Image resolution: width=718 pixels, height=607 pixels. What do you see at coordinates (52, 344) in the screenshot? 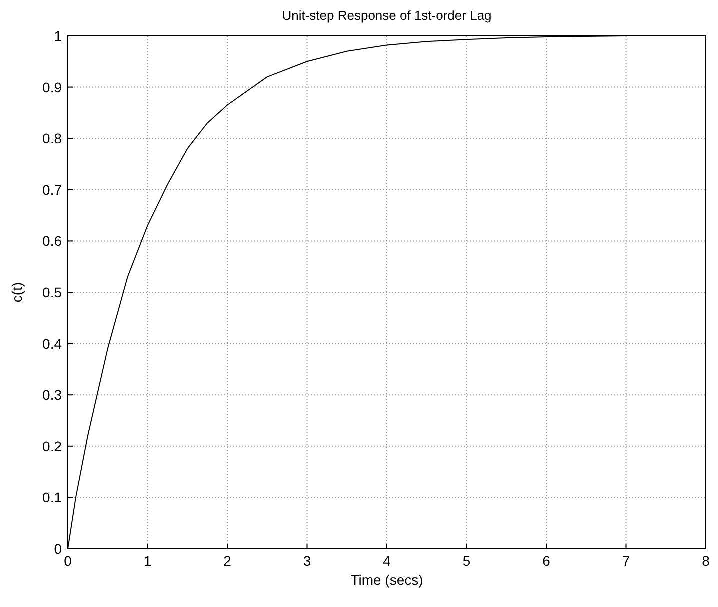
I see `y-tick-label: 0.4` at bounding box center [52, 344].